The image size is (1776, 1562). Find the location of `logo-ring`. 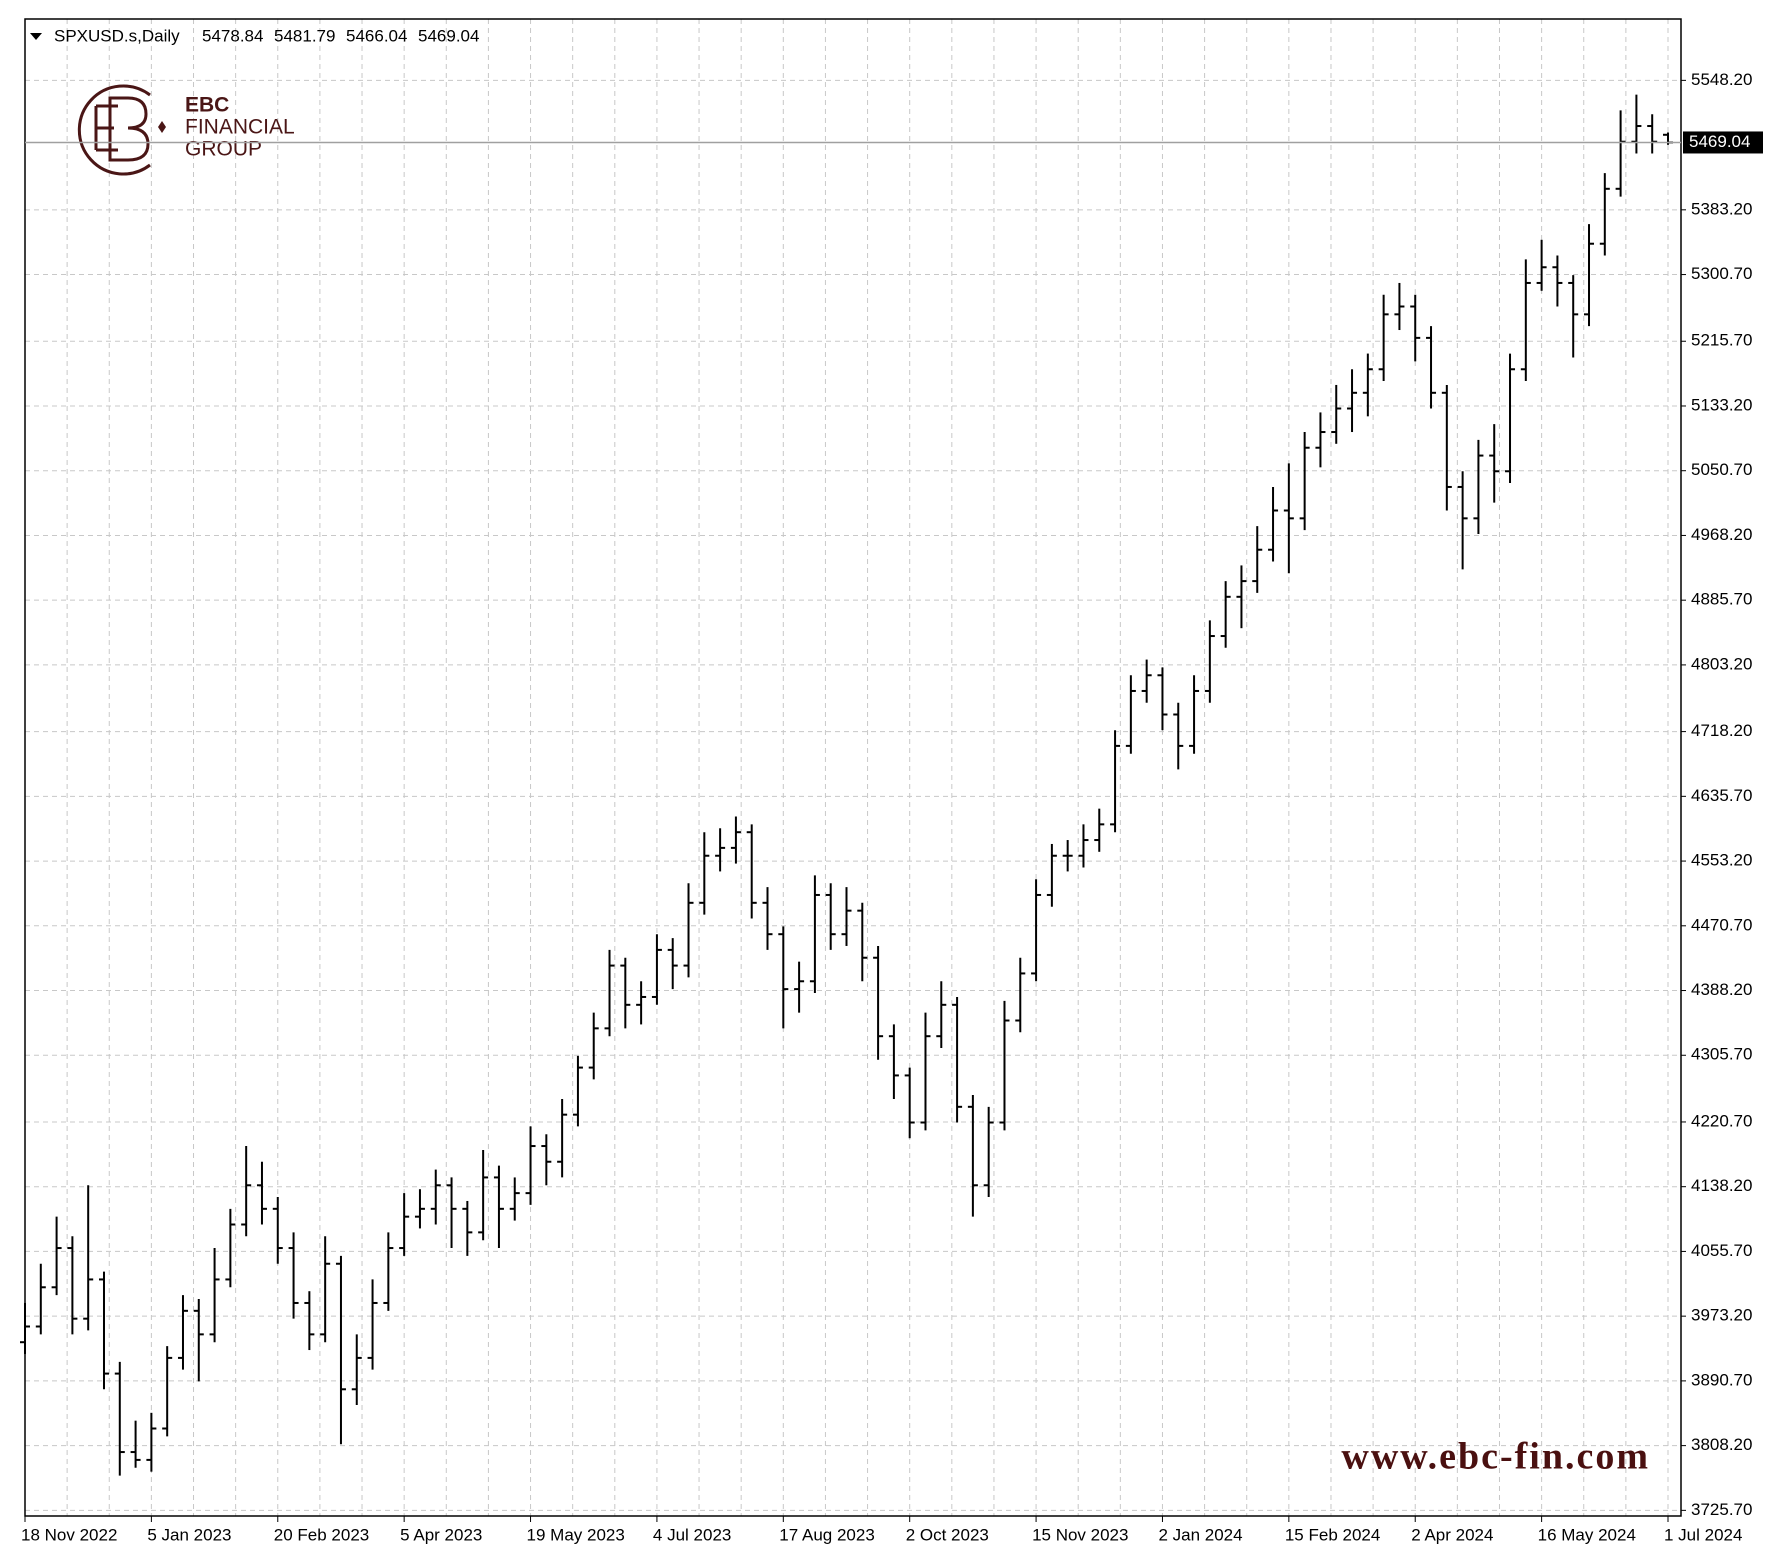

logo-ring is located at coordinates (114, 130).